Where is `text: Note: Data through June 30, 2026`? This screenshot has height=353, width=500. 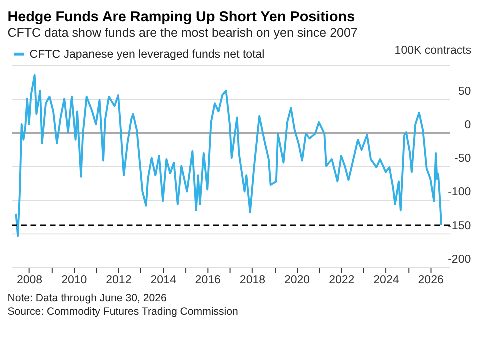
text: Note: Data through June 30, 2026 is located at coordinates (87, 298).